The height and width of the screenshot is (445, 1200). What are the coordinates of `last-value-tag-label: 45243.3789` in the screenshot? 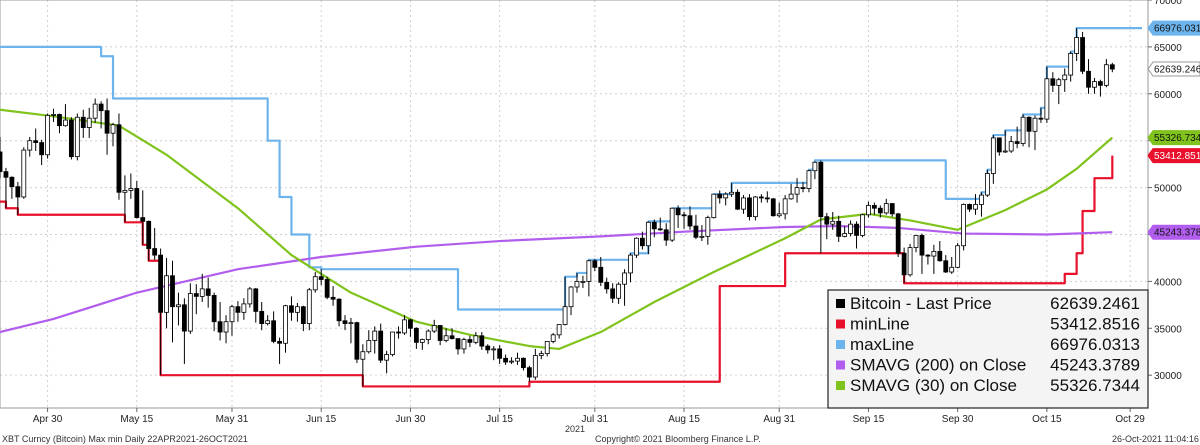 It's located at (1177, 233).